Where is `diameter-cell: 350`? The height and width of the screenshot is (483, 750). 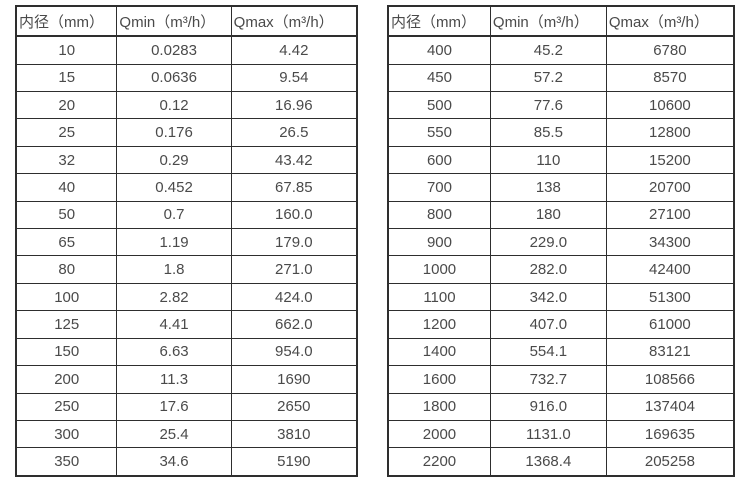
diameter-cell: 350 is located at coordinates (66, 462).